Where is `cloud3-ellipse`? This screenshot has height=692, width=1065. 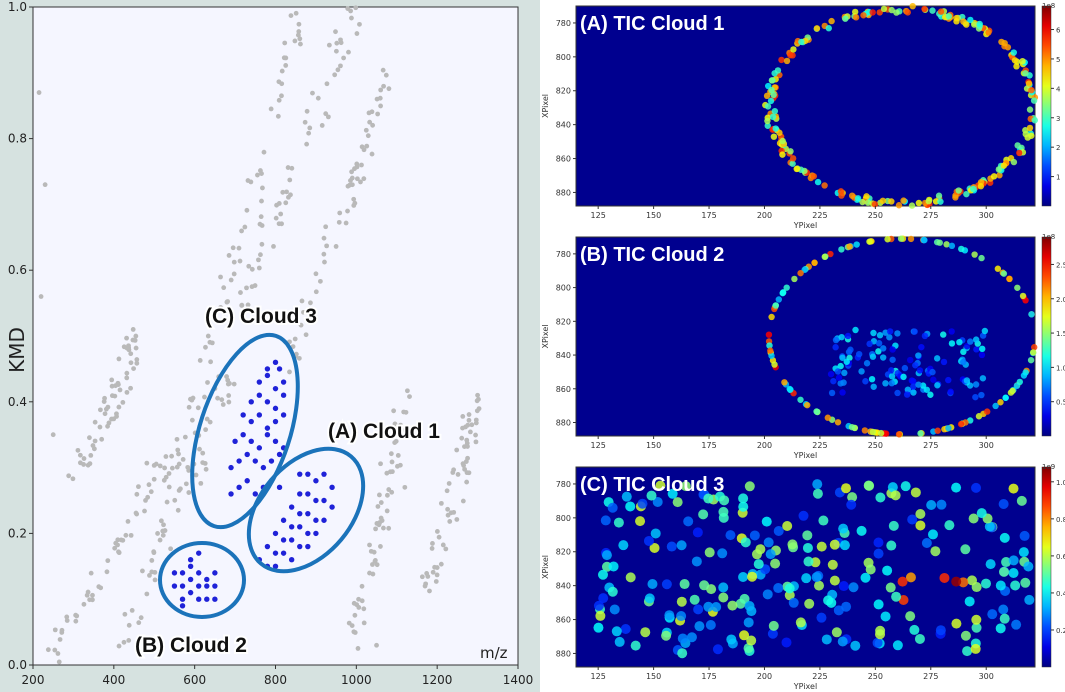
cloud3-ellipse is located at coordinates (245, 431).